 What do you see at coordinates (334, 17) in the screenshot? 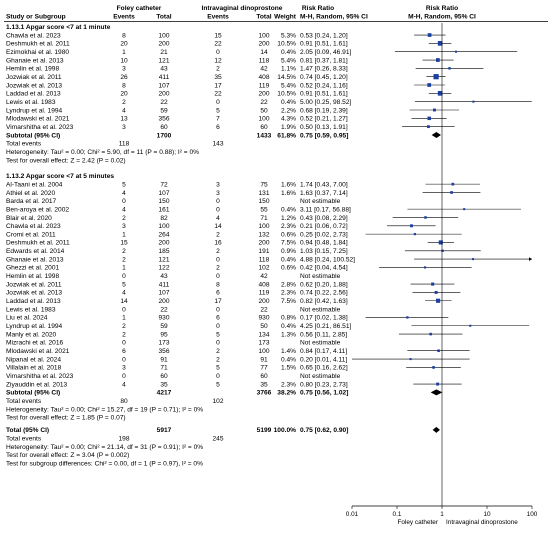
I see `rr-method-header: M-H, Random, 95% CI` at bounding box center [334, 17].